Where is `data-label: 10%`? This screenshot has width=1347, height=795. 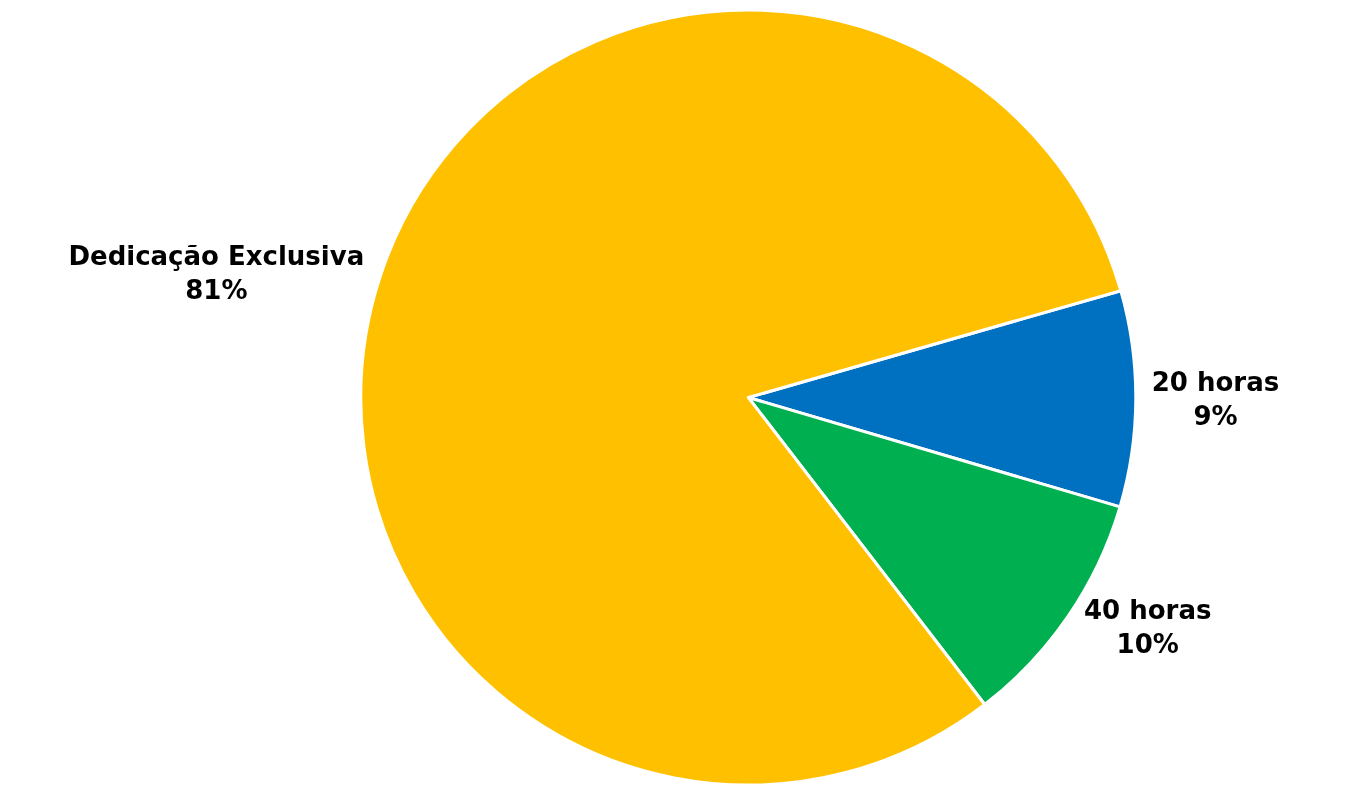 data-label: 10% is located at coordinates (1147, 643).